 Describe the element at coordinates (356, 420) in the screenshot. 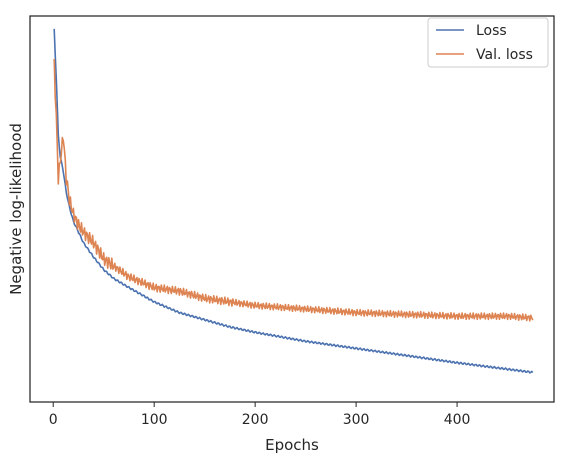

I see `x-tick-label: 300` at that location.